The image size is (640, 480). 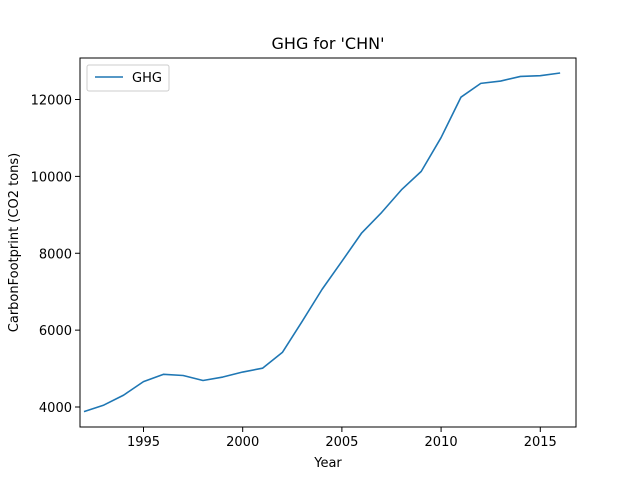 I want to click on y-tick-label: 12000, so click(x=51, y=101).